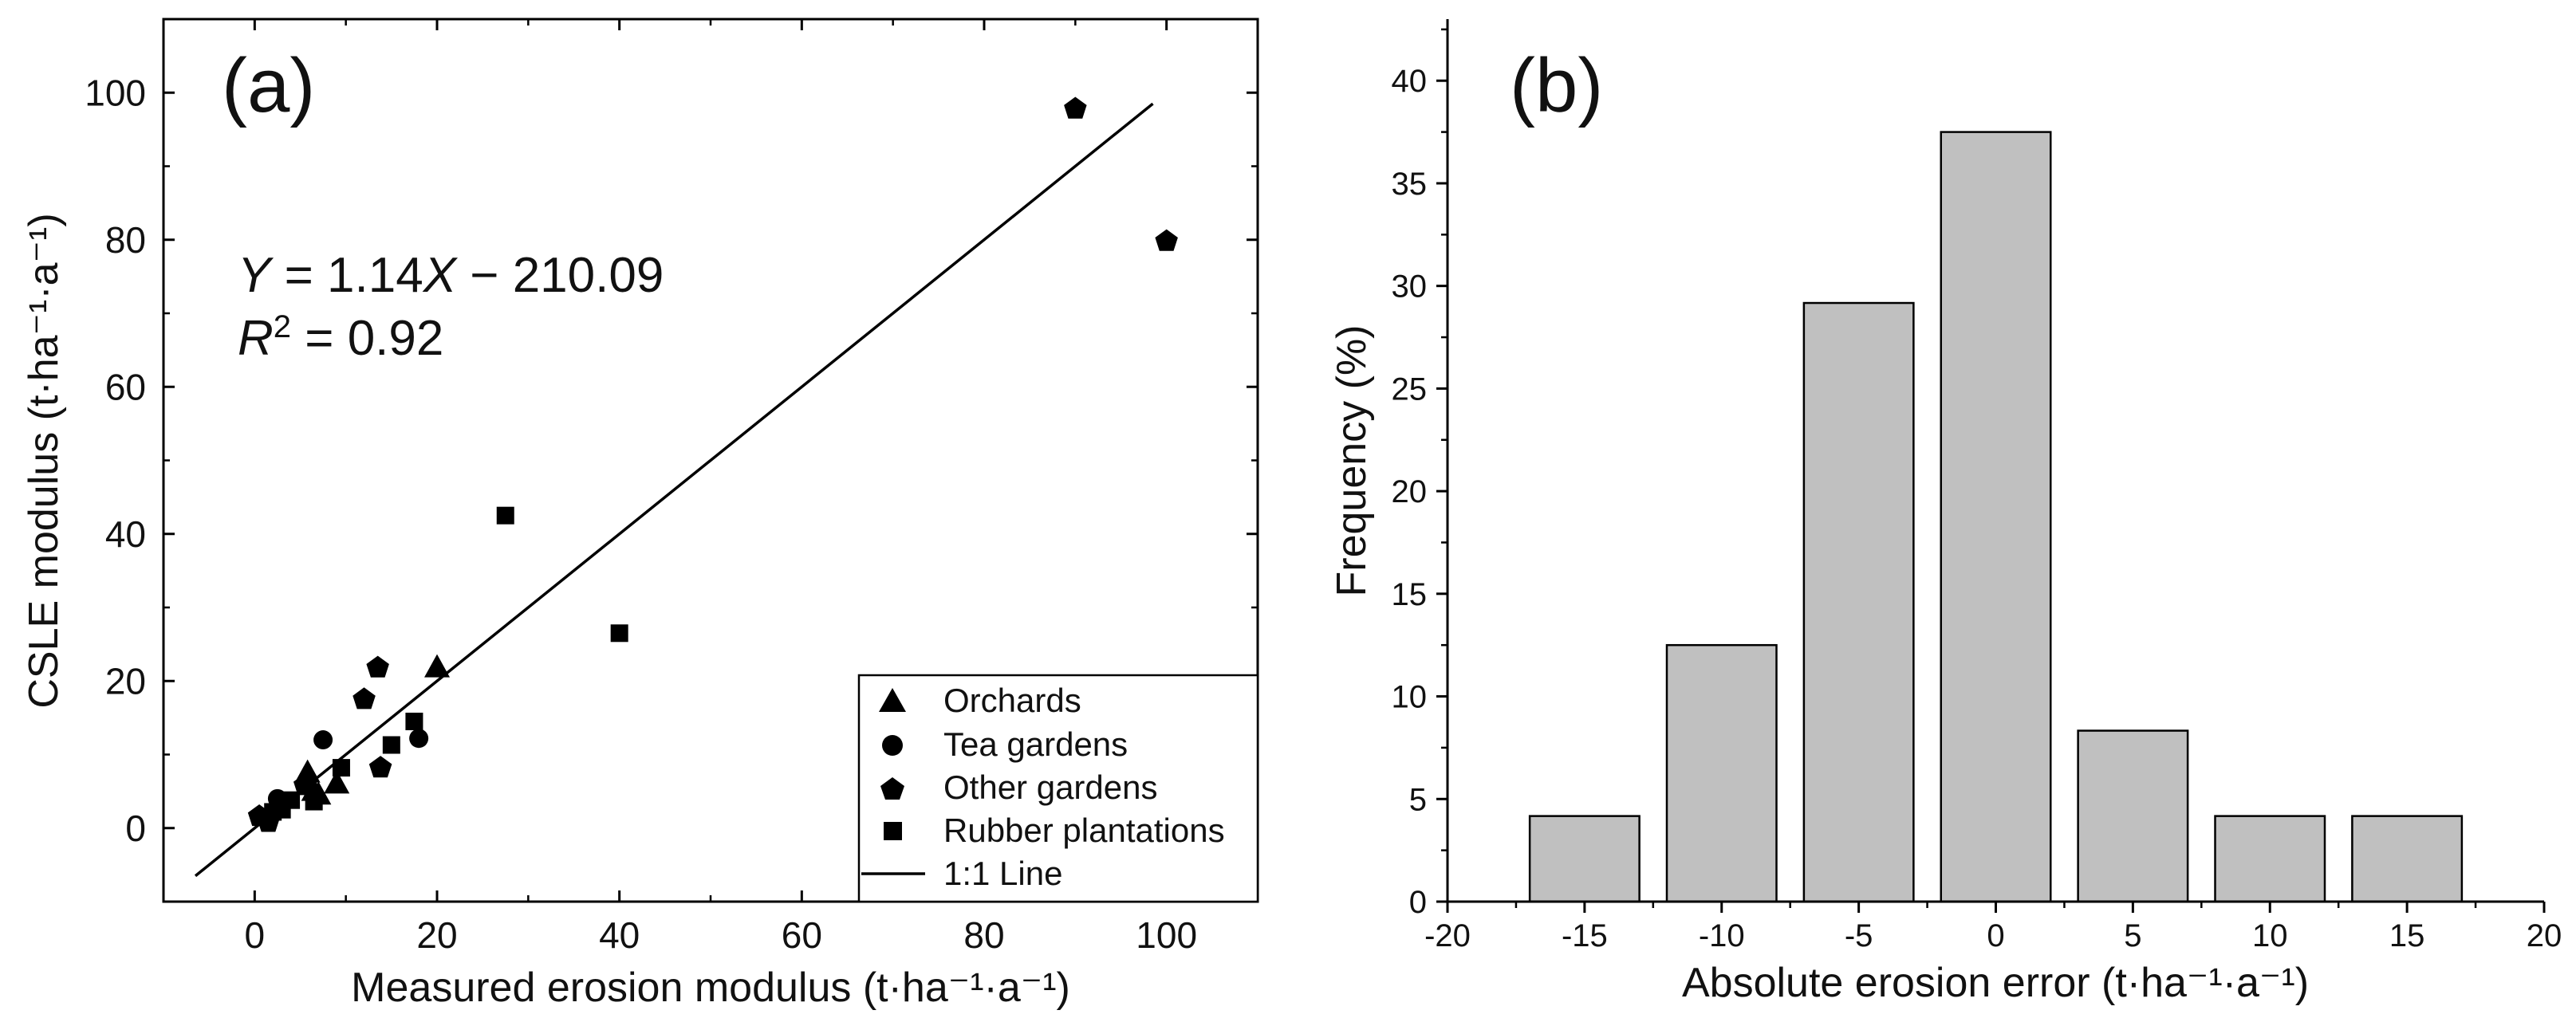 Image resolution: width=2576 pixels, height=1022 pixels. Describe the element at coordinates (2407, 935) in the screenshot. I see `x-tick-label: 15` at that location.